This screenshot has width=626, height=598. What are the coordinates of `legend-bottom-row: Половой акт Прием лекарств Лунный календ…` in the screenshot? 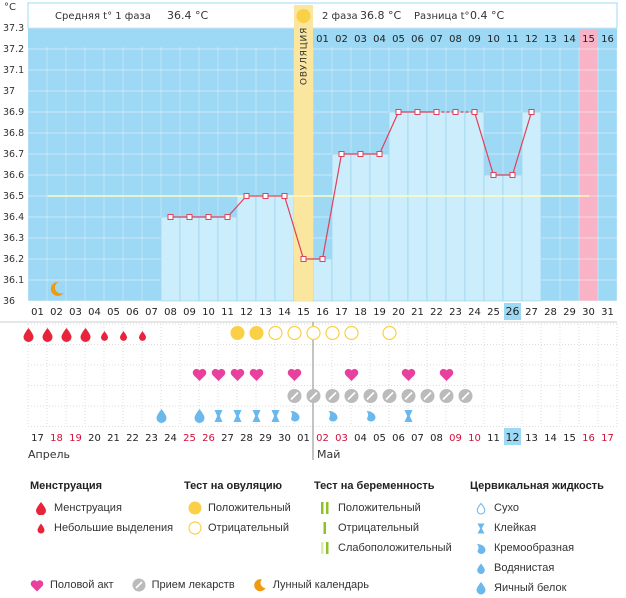 It's located at (208, 585).